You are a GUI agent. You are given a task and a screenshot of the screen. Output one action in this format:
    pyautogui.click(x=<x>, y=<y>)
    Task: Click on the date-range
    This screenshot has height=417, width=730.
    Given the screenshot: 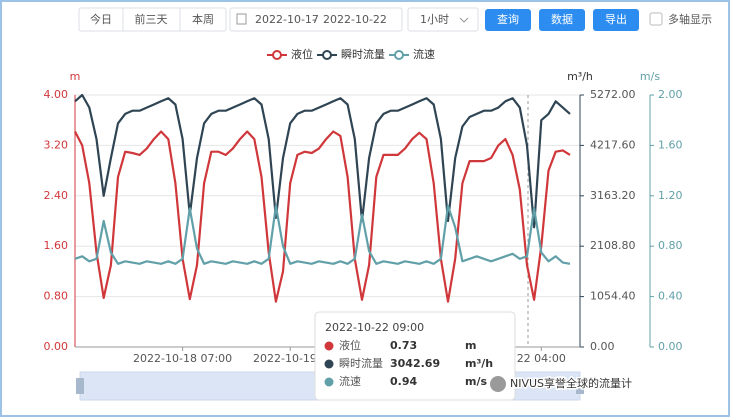 What is the action you would take?
    pyautogui.click(x=316, y=19)
    